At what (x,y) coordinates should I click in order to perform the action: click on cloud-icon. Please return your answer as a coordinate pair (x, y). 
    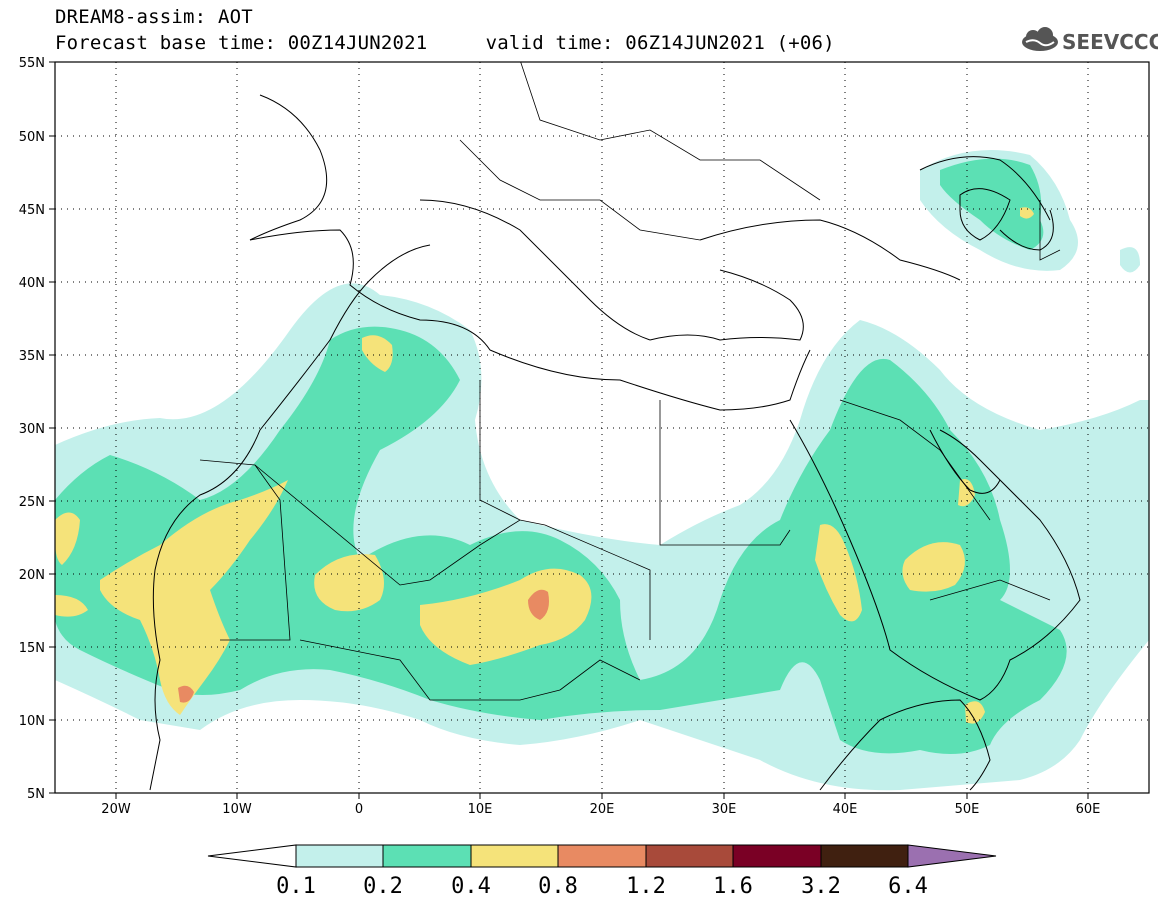
    Looking at the image, I should click on (1040, 39).